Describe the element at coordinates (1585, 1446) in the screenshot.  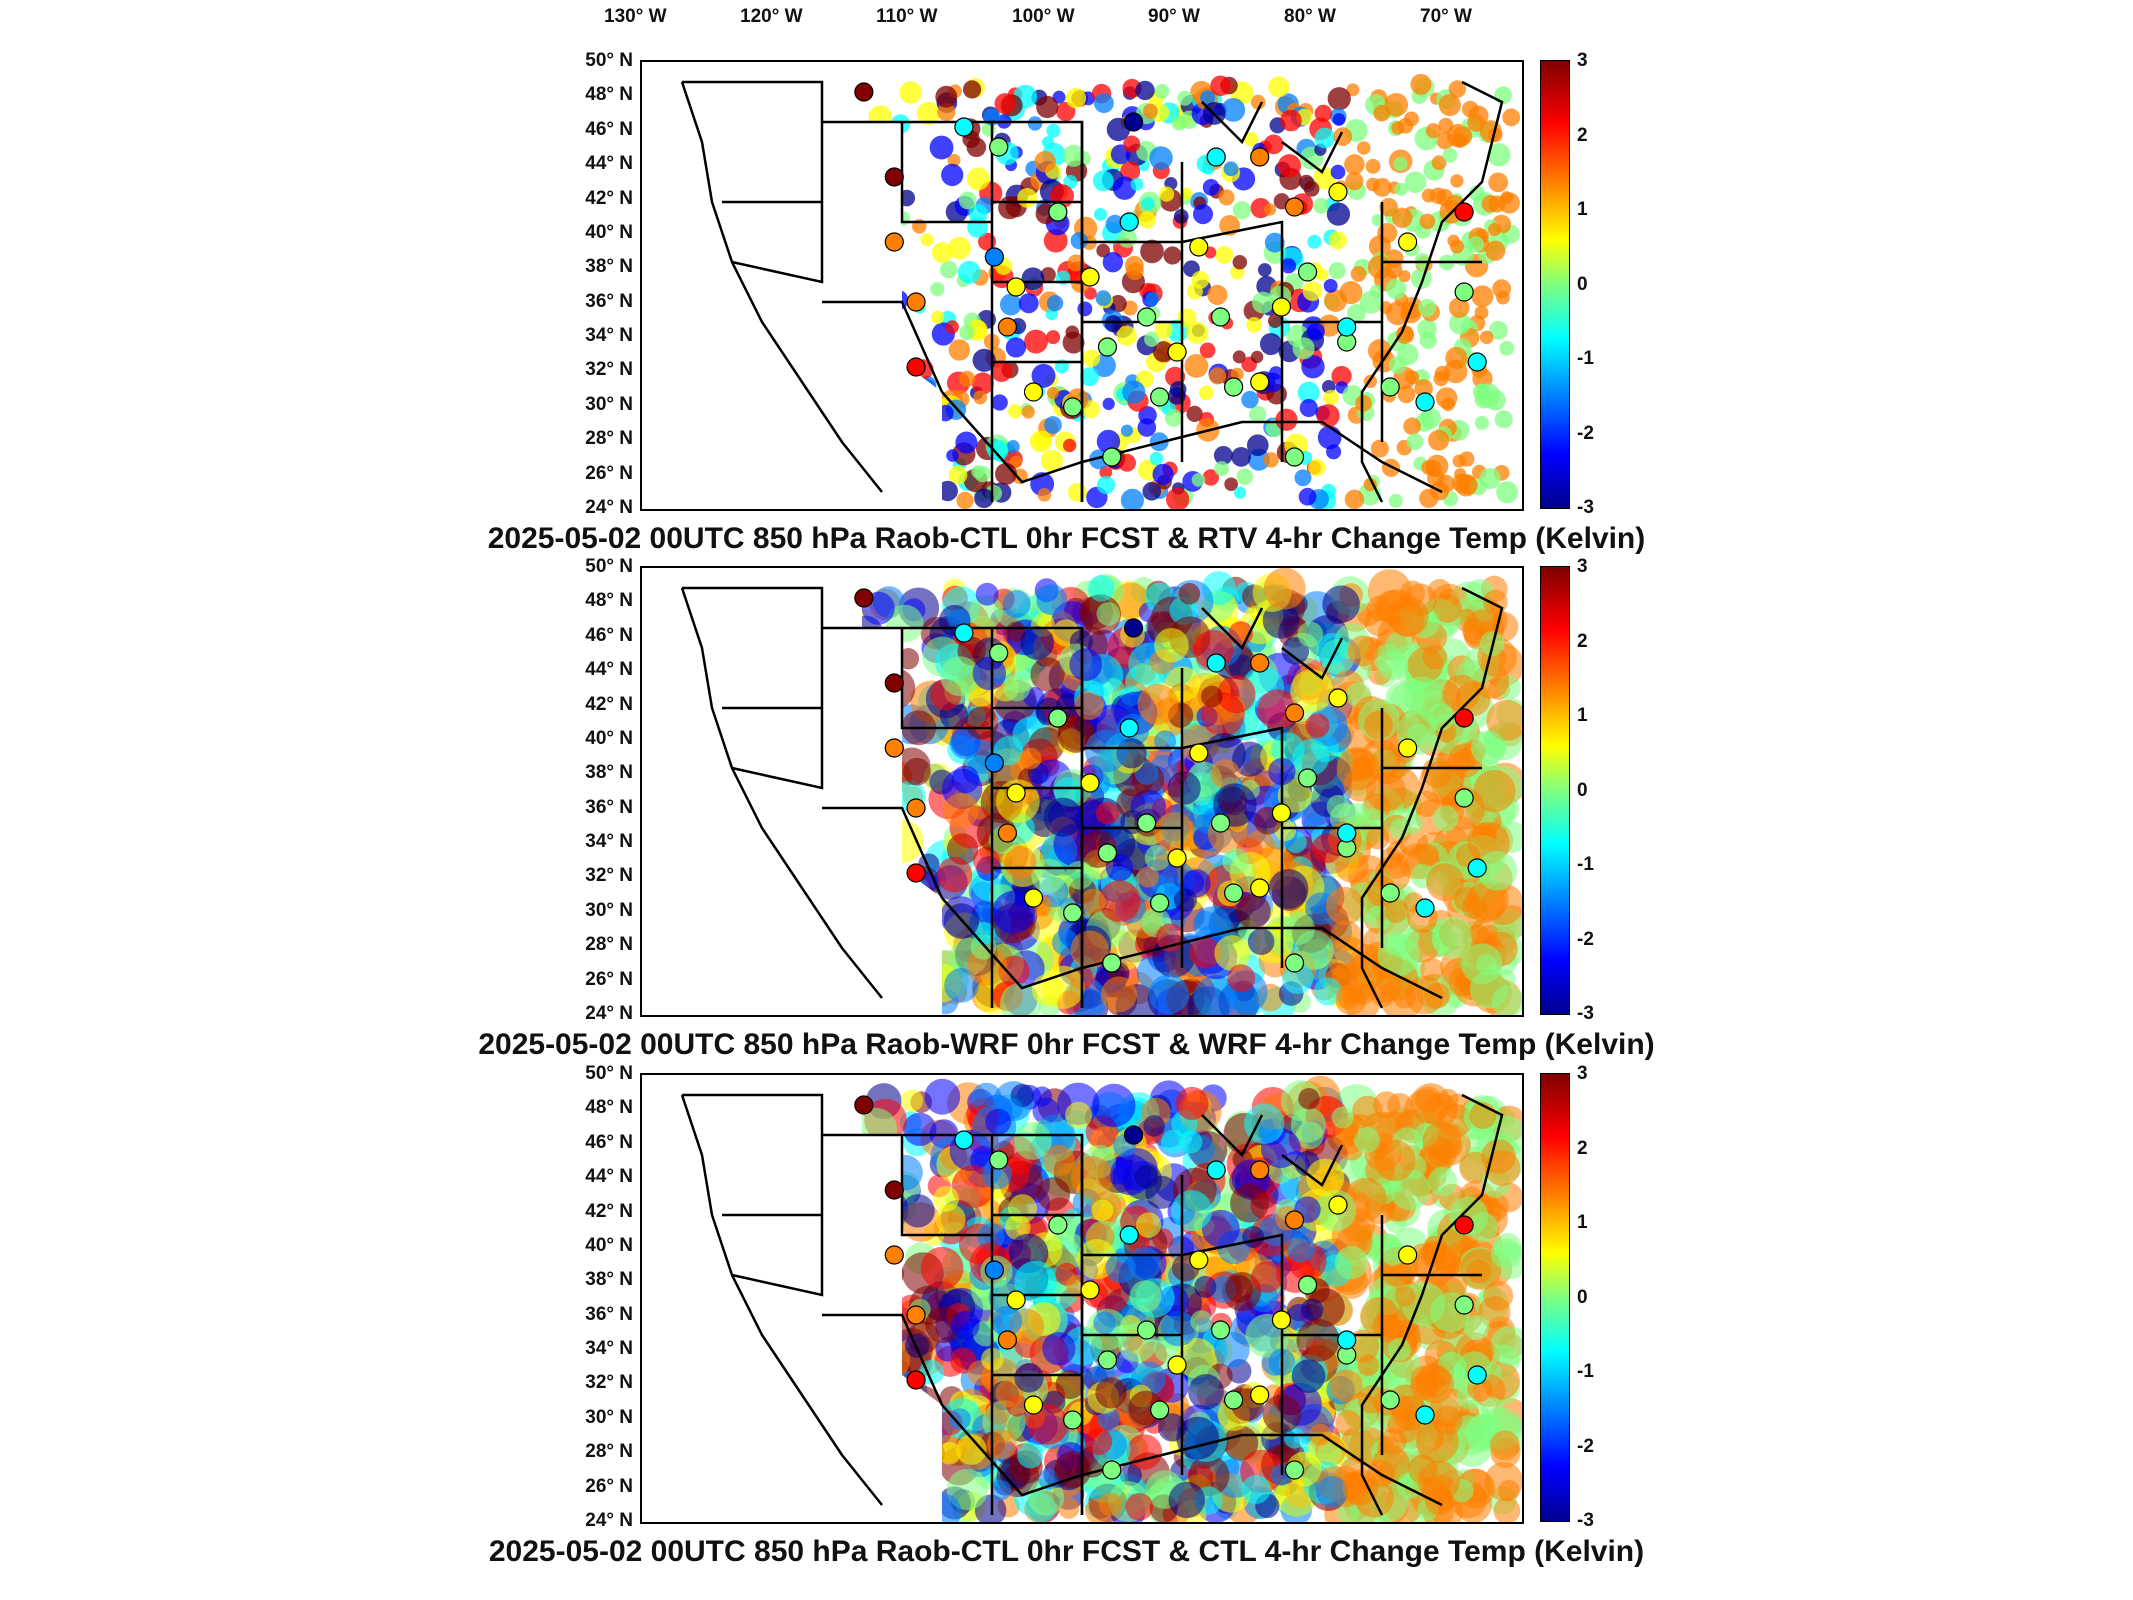
I see `colorbar-tick: -2` at that location.